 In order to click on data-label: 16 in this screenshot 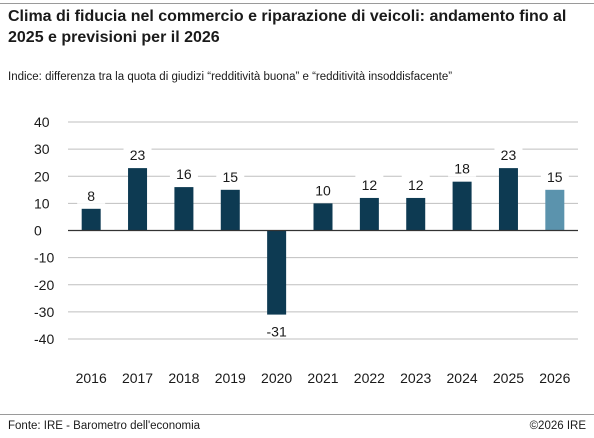, I will do `click(184, 174)`.